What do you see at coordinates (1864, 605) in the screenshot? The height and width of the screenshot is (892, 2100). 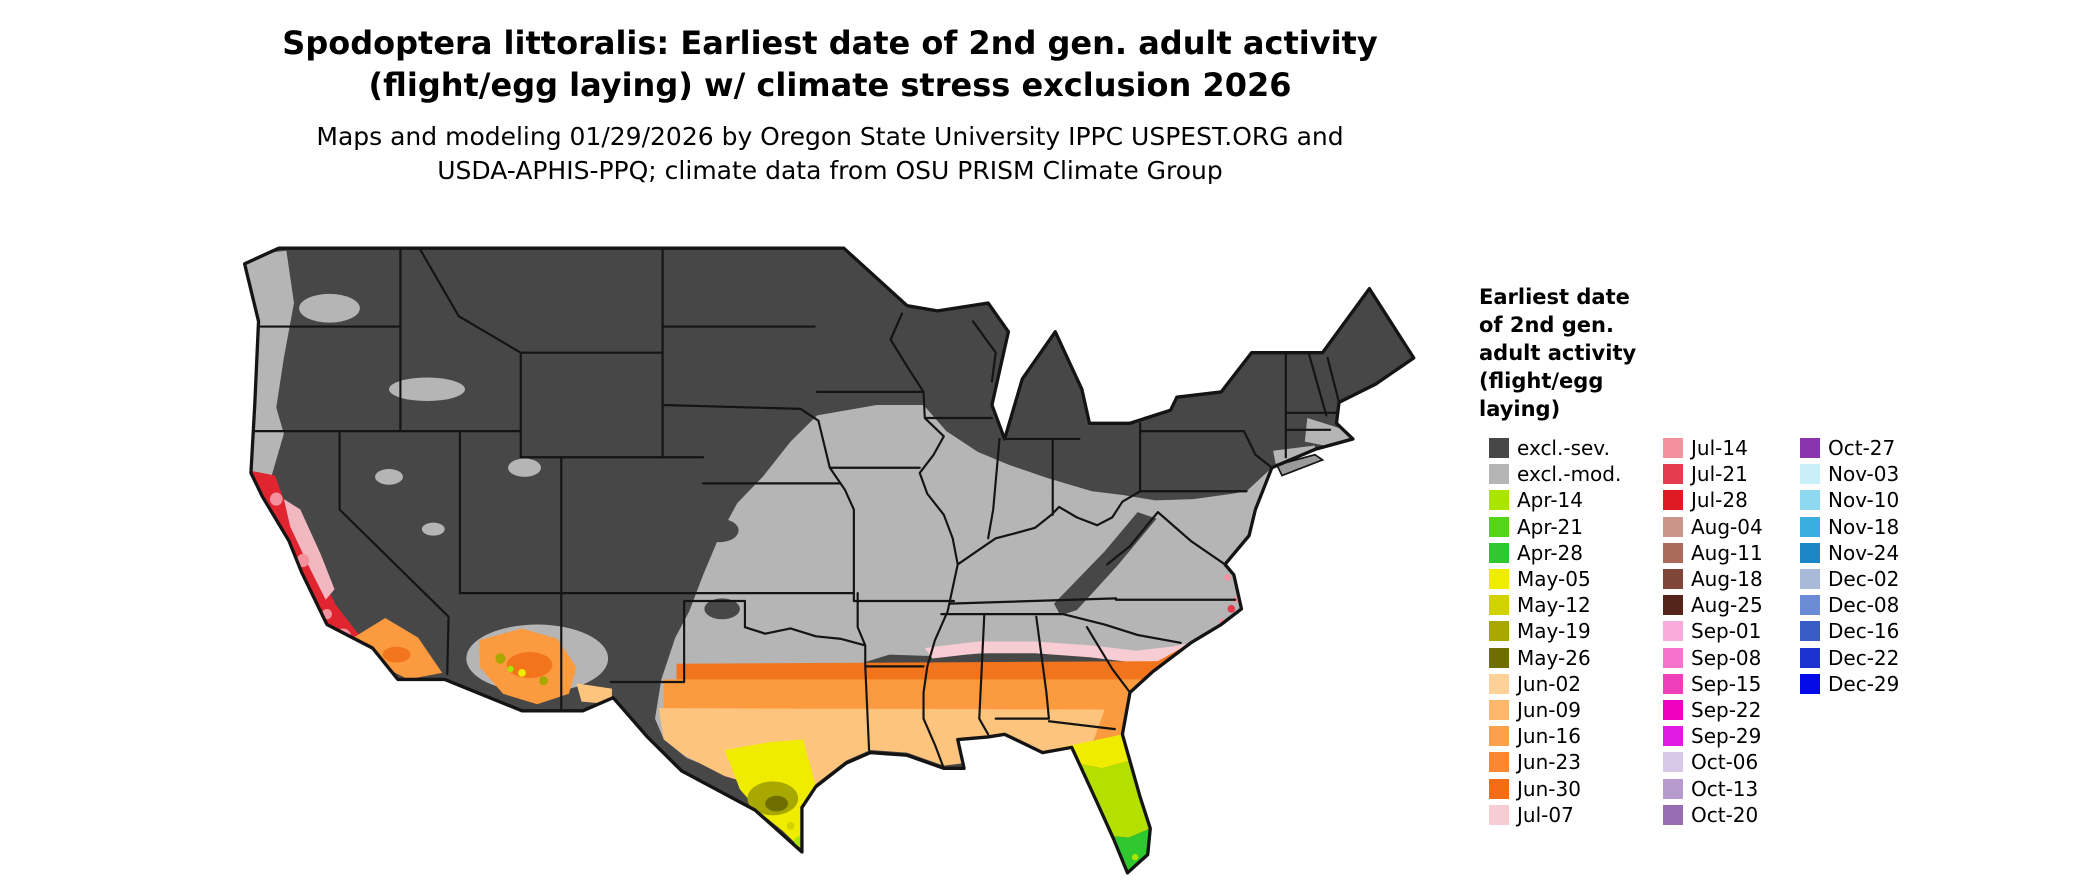 I see `legend-label: Dec-08` at bounding box center [1864, 605].